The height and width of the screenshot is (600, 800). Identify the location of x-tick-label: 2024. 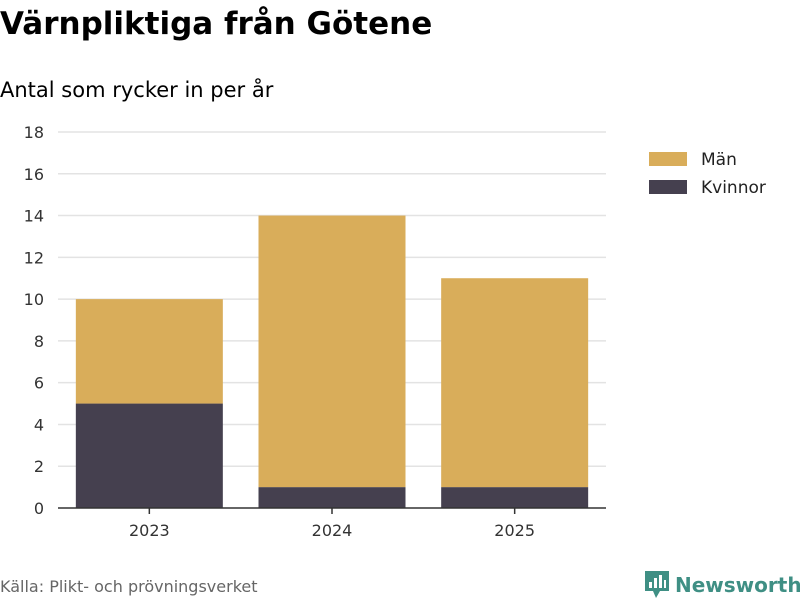
(332, 530).